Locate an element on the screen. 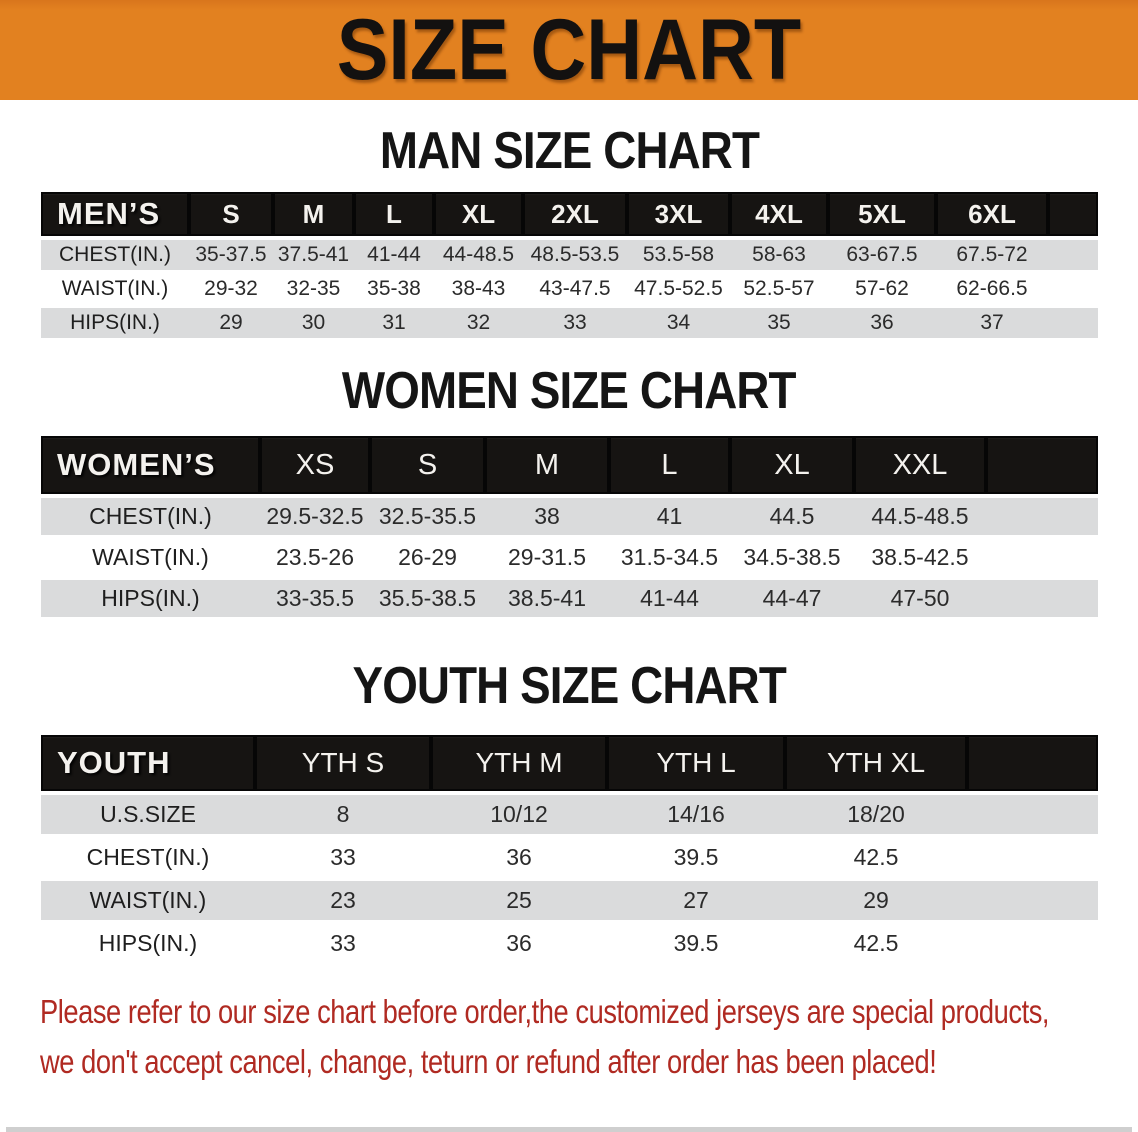 The image size is (1138, 1132). women-col-l: L is located at coordinates (669, 465).